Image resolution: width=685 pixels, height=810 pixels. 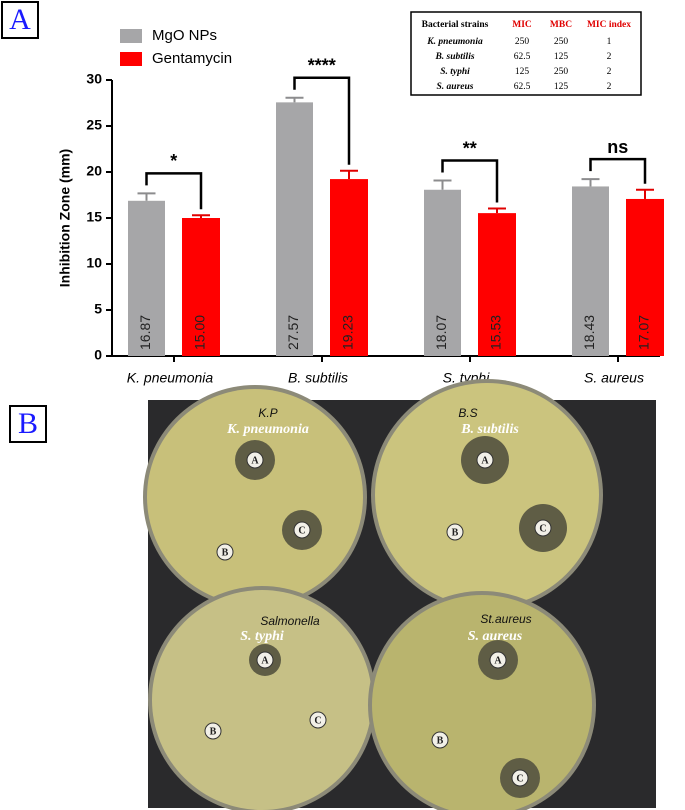 I want to click on table-cell: 1, so click(x=609, y=42).